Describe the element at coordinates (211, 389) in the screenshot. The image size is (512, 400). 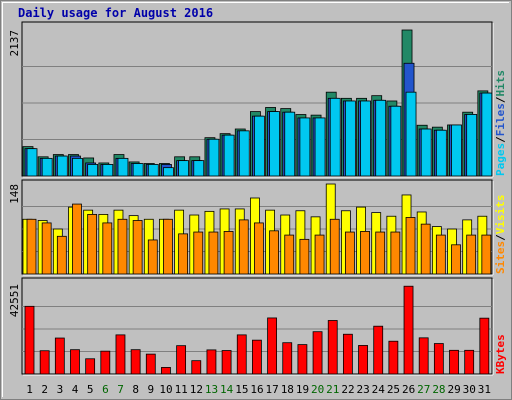
I see `x-tick-label-day-13: 13` at that location.